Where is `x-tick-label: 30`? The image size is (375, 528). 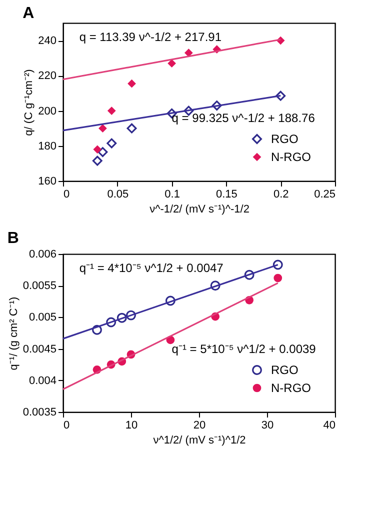 x-tick-label: 30 is located at coordinates (267, 426).